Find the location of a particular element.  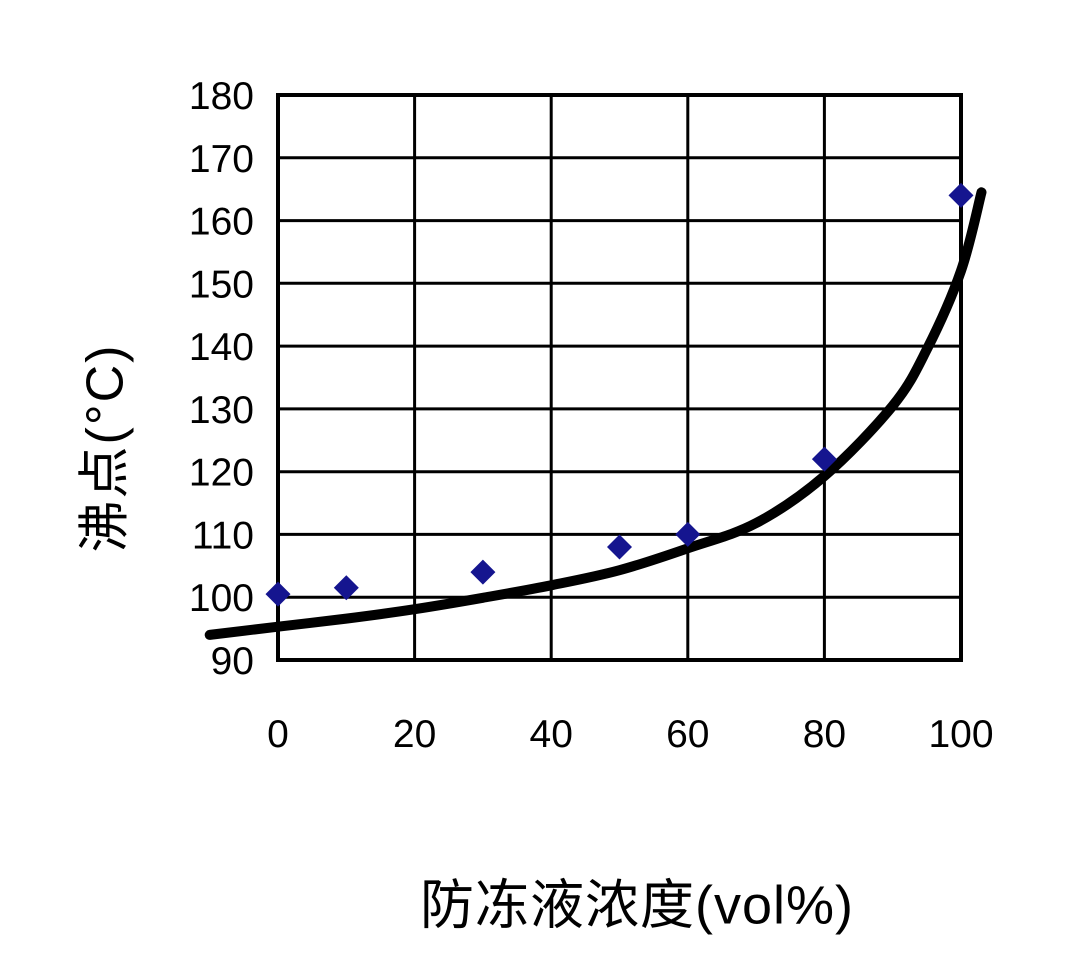

y-tick-label: 90 is located at coordinates (232, 661).